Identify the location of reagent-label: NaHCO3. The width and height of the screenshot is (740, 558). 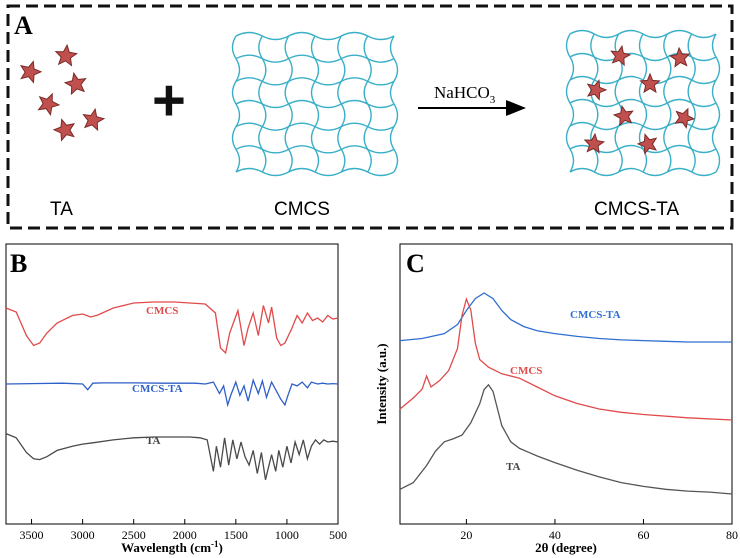
(465, 94).